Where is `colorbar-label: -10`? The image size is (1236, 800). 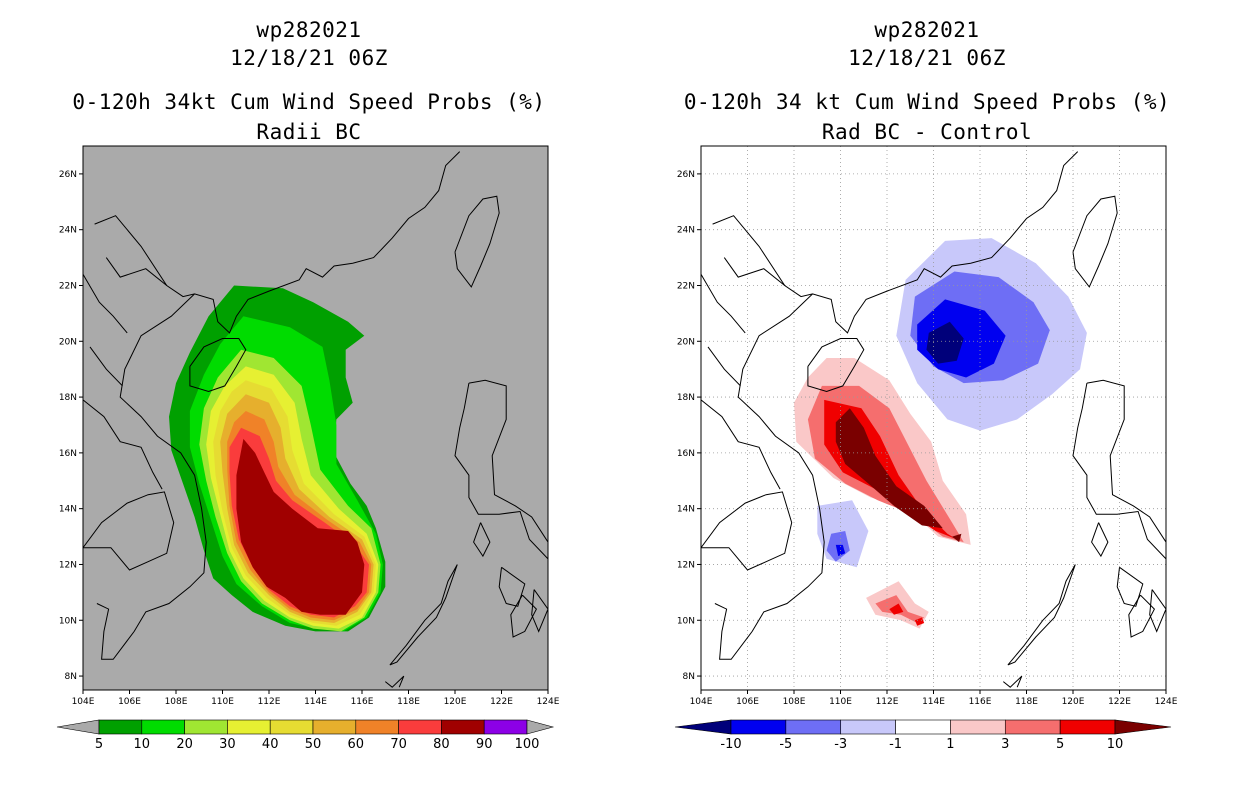 colorbar-label: -10 is located at coordinates (730, 744).